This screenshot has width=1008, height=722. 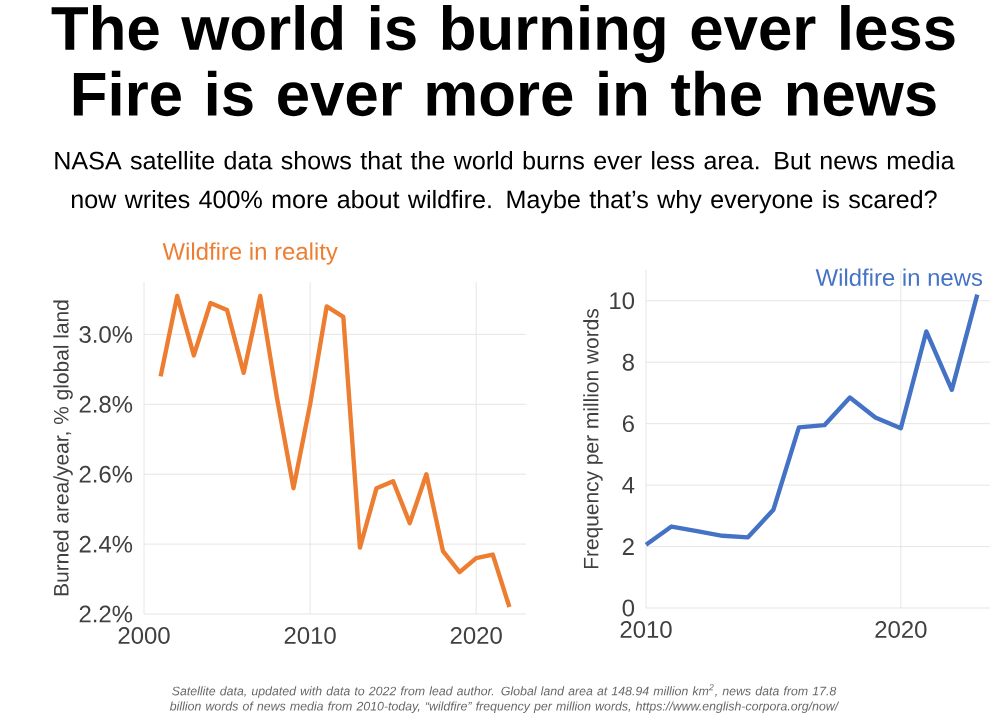 What do you see at coordinates (622, 301) in the screenshot?
I see `y-tick-label: 10` at bounding box center [622, 301].